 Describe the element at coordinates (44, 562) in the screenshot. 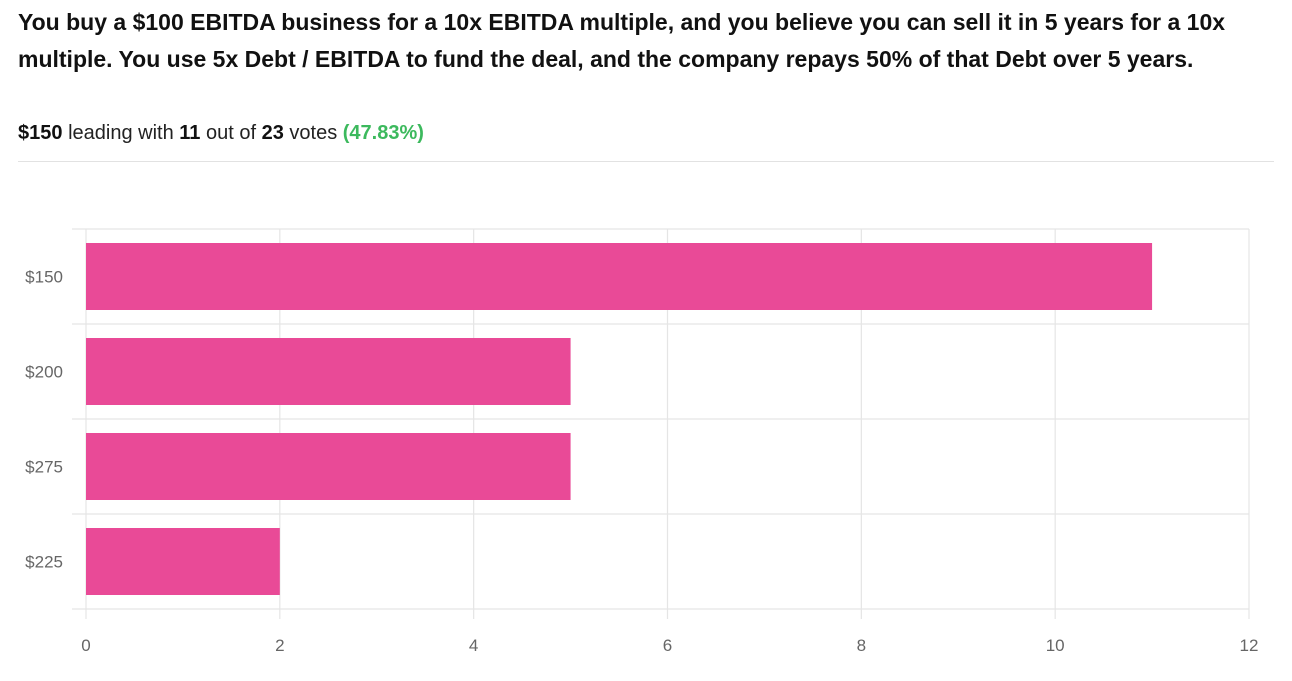

I see `category-label: $225` at that location.